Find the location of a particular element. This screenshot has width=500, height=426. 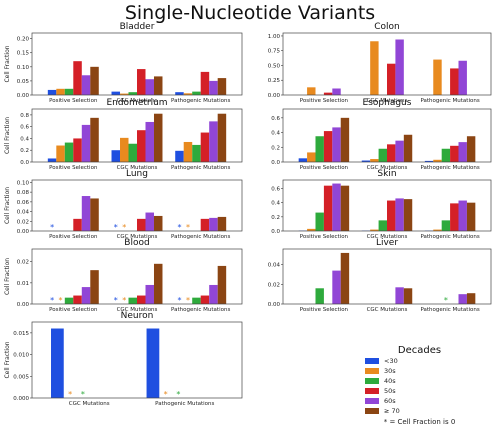

y-tick-label: 0.08 is located at coordinates (23, 193).